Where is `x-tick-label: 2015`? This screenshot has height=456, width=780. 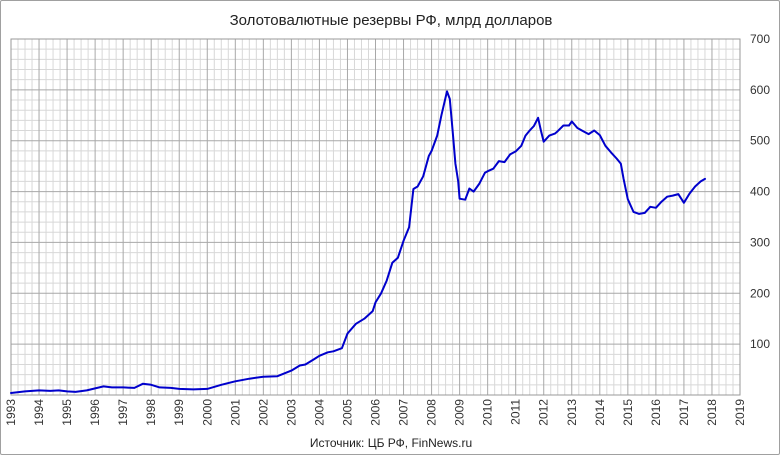
x-tick-label: 2015 is located at coordinates (628, 412).